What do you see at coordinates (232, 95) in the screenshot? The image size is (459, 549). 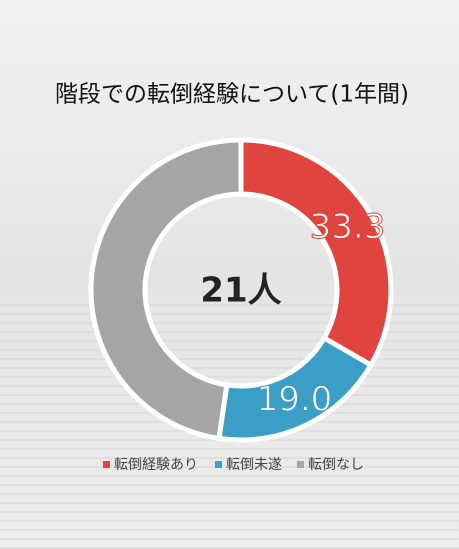 I see `chart-title: 階段での転倒経験について(1年間)` at bounding box center [232, 95].